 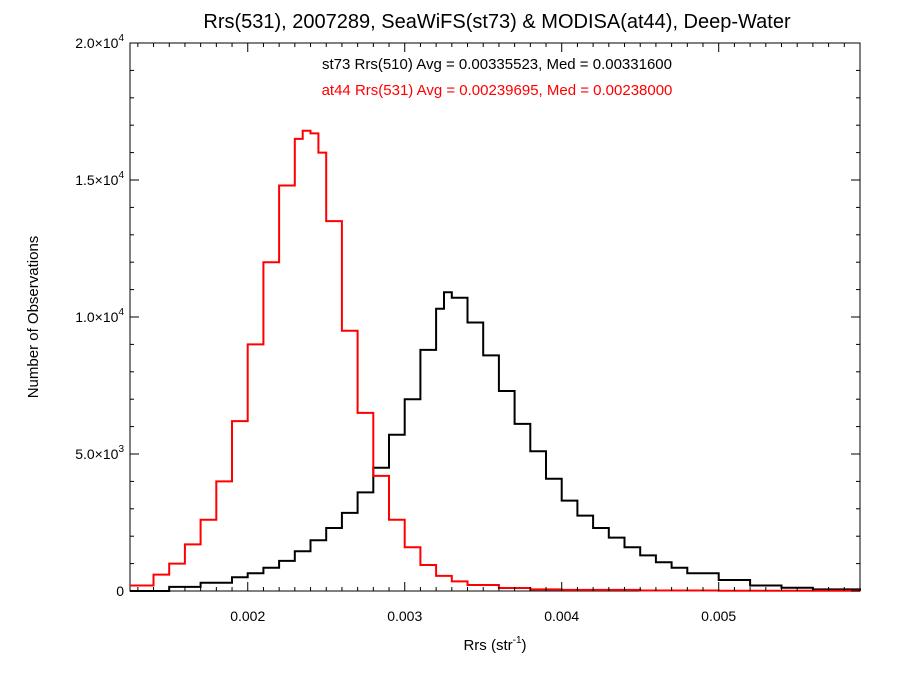 What do you see at coordinates (561, 616) in the screenshot?
I see `x-tick-label: 0.004` at bounding box center [561, 616].